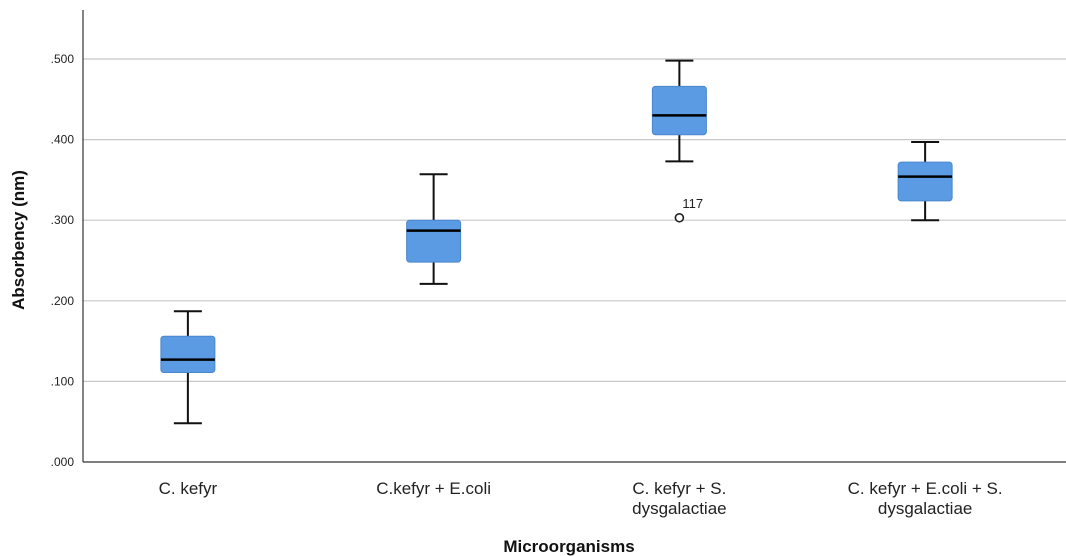 Image resolution: width=1066 pixels, height=556 pixels. What do you see at coordinates (692, 203) in the screenshot?
I see `outlier-label: 117` at bounding box center [692, 203].